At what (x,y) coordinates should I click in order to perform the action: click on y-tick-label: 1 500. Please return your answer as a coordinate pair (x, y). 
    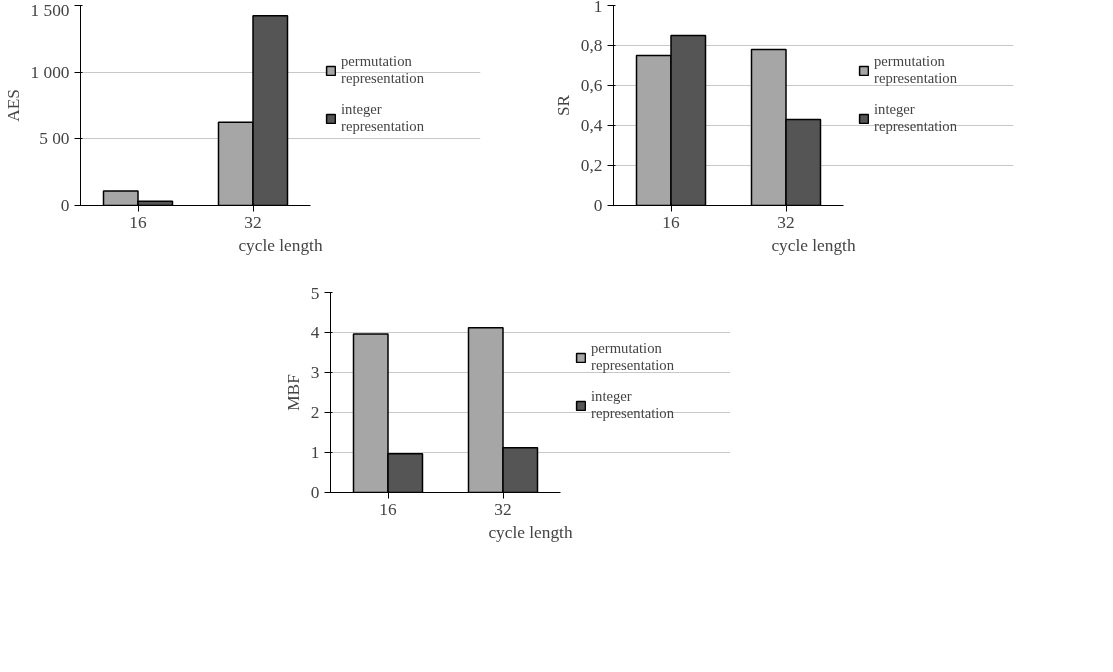
    Looking at the image, I should click on (50, 10).